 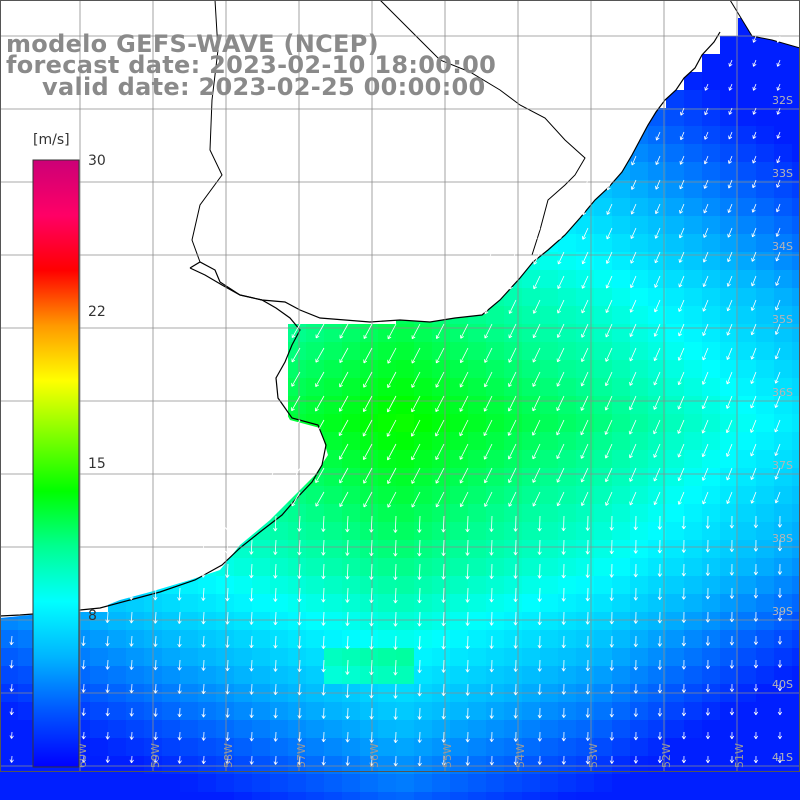 What do you see at coordinates (411, 755) in the screenshot?
I see `longitude-labels: 60W 59W 58W 57W 56W 55W 54W 53W 52W 51W` at bounding box center [411, 755].